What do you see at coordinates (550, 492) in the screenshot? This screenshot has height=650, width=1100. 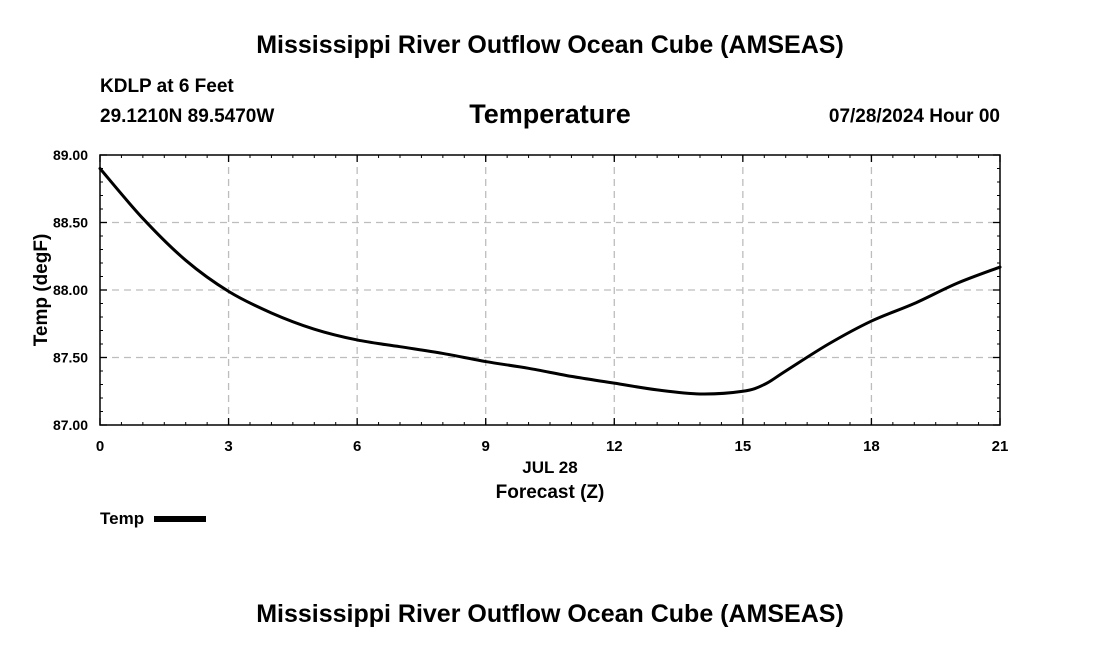 I see `x-axis-label: Forecast (Z)` at bounding box center [550, 492].